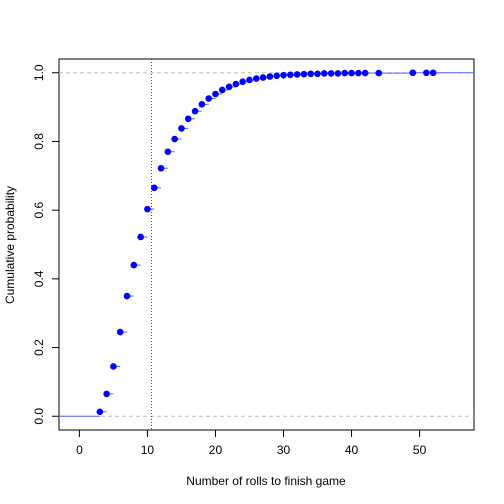  Describe the element at coordinates (216, 450) in the screenshot. I see `x-tick-label-20: 20` at that location.